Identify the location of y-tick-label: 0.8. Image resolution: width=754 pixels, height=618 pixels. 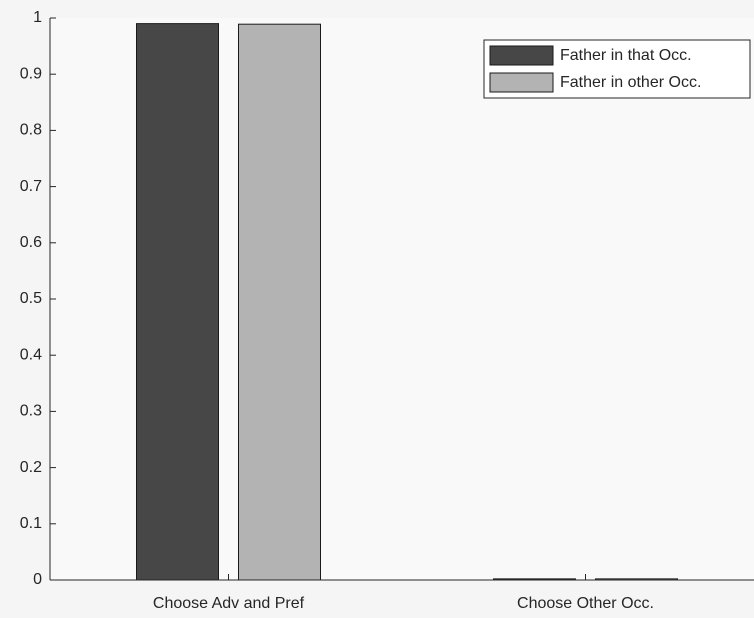
(31, 130).